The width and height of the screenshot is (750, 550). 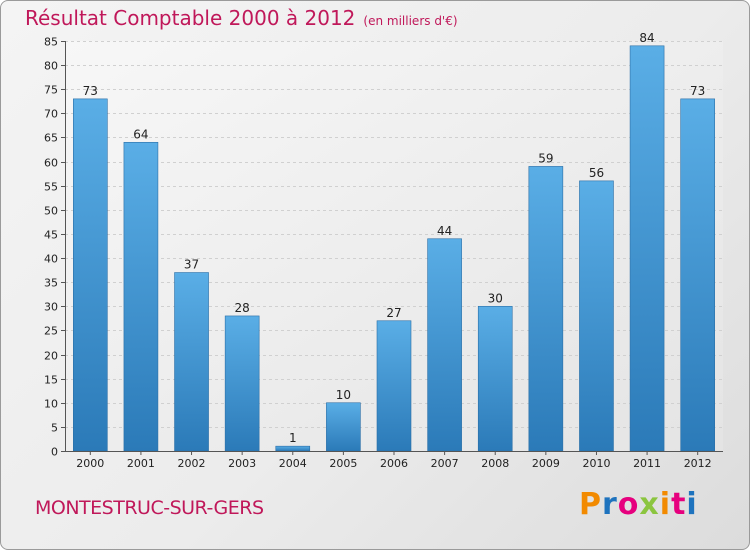 What do you see at coordinates (141, 296) in the screenshot?
I see `bar-2001` at bounding box center [141, 296].